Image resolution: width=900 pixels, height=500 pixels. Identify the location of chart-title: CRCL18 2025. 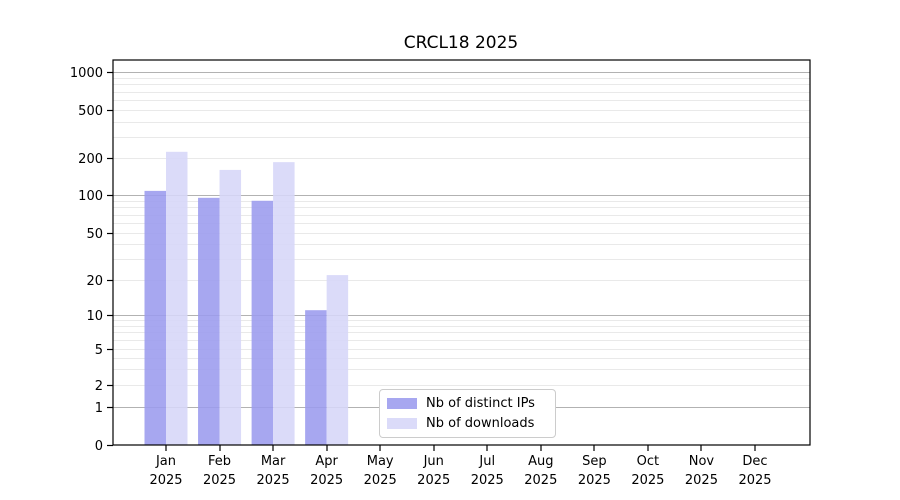
(461, 43).